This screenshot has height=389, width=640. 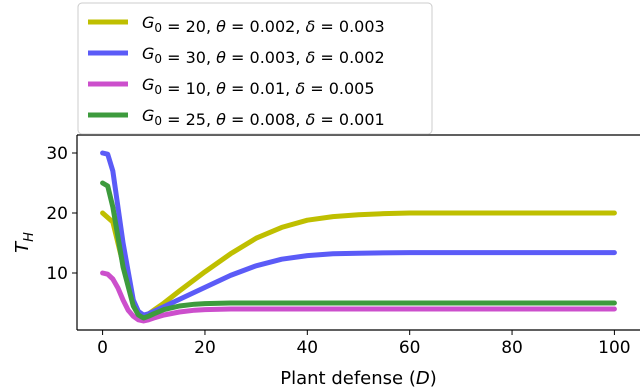 I want to click on x-tick-label: 40, so click(x=307, y=348).